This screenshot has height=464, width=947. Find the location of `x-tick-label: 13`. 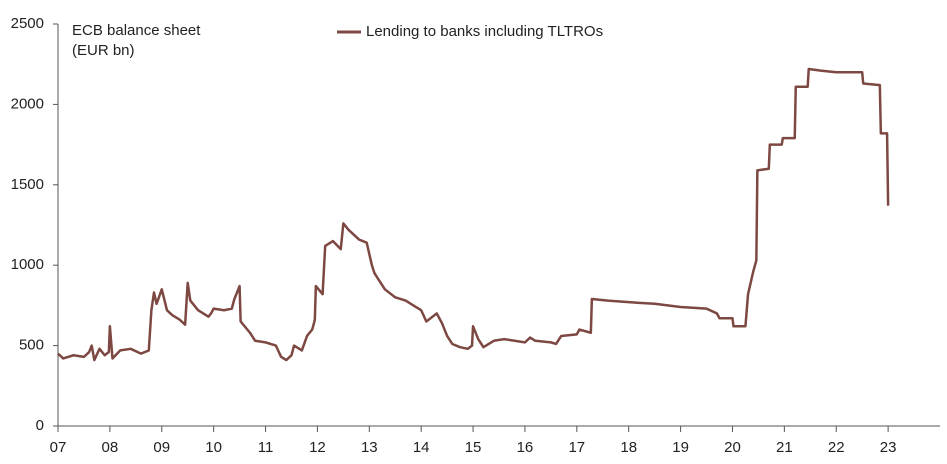

x-tick-label: 13 is located at coordinates (369, 447).